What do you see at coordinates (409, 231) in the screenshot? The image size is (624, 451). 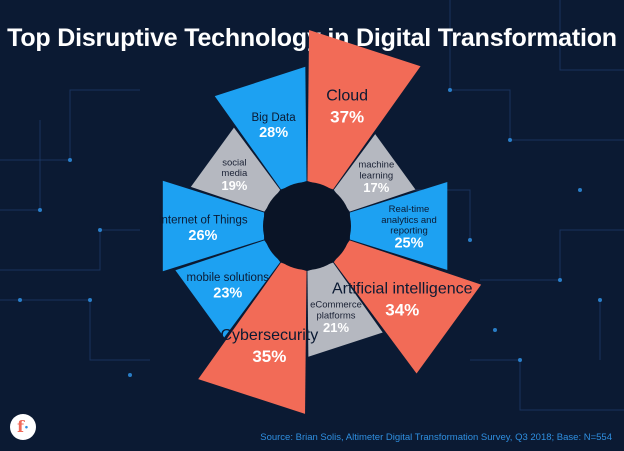 I see `category-label: reporting` at bounding box center [409, 231].